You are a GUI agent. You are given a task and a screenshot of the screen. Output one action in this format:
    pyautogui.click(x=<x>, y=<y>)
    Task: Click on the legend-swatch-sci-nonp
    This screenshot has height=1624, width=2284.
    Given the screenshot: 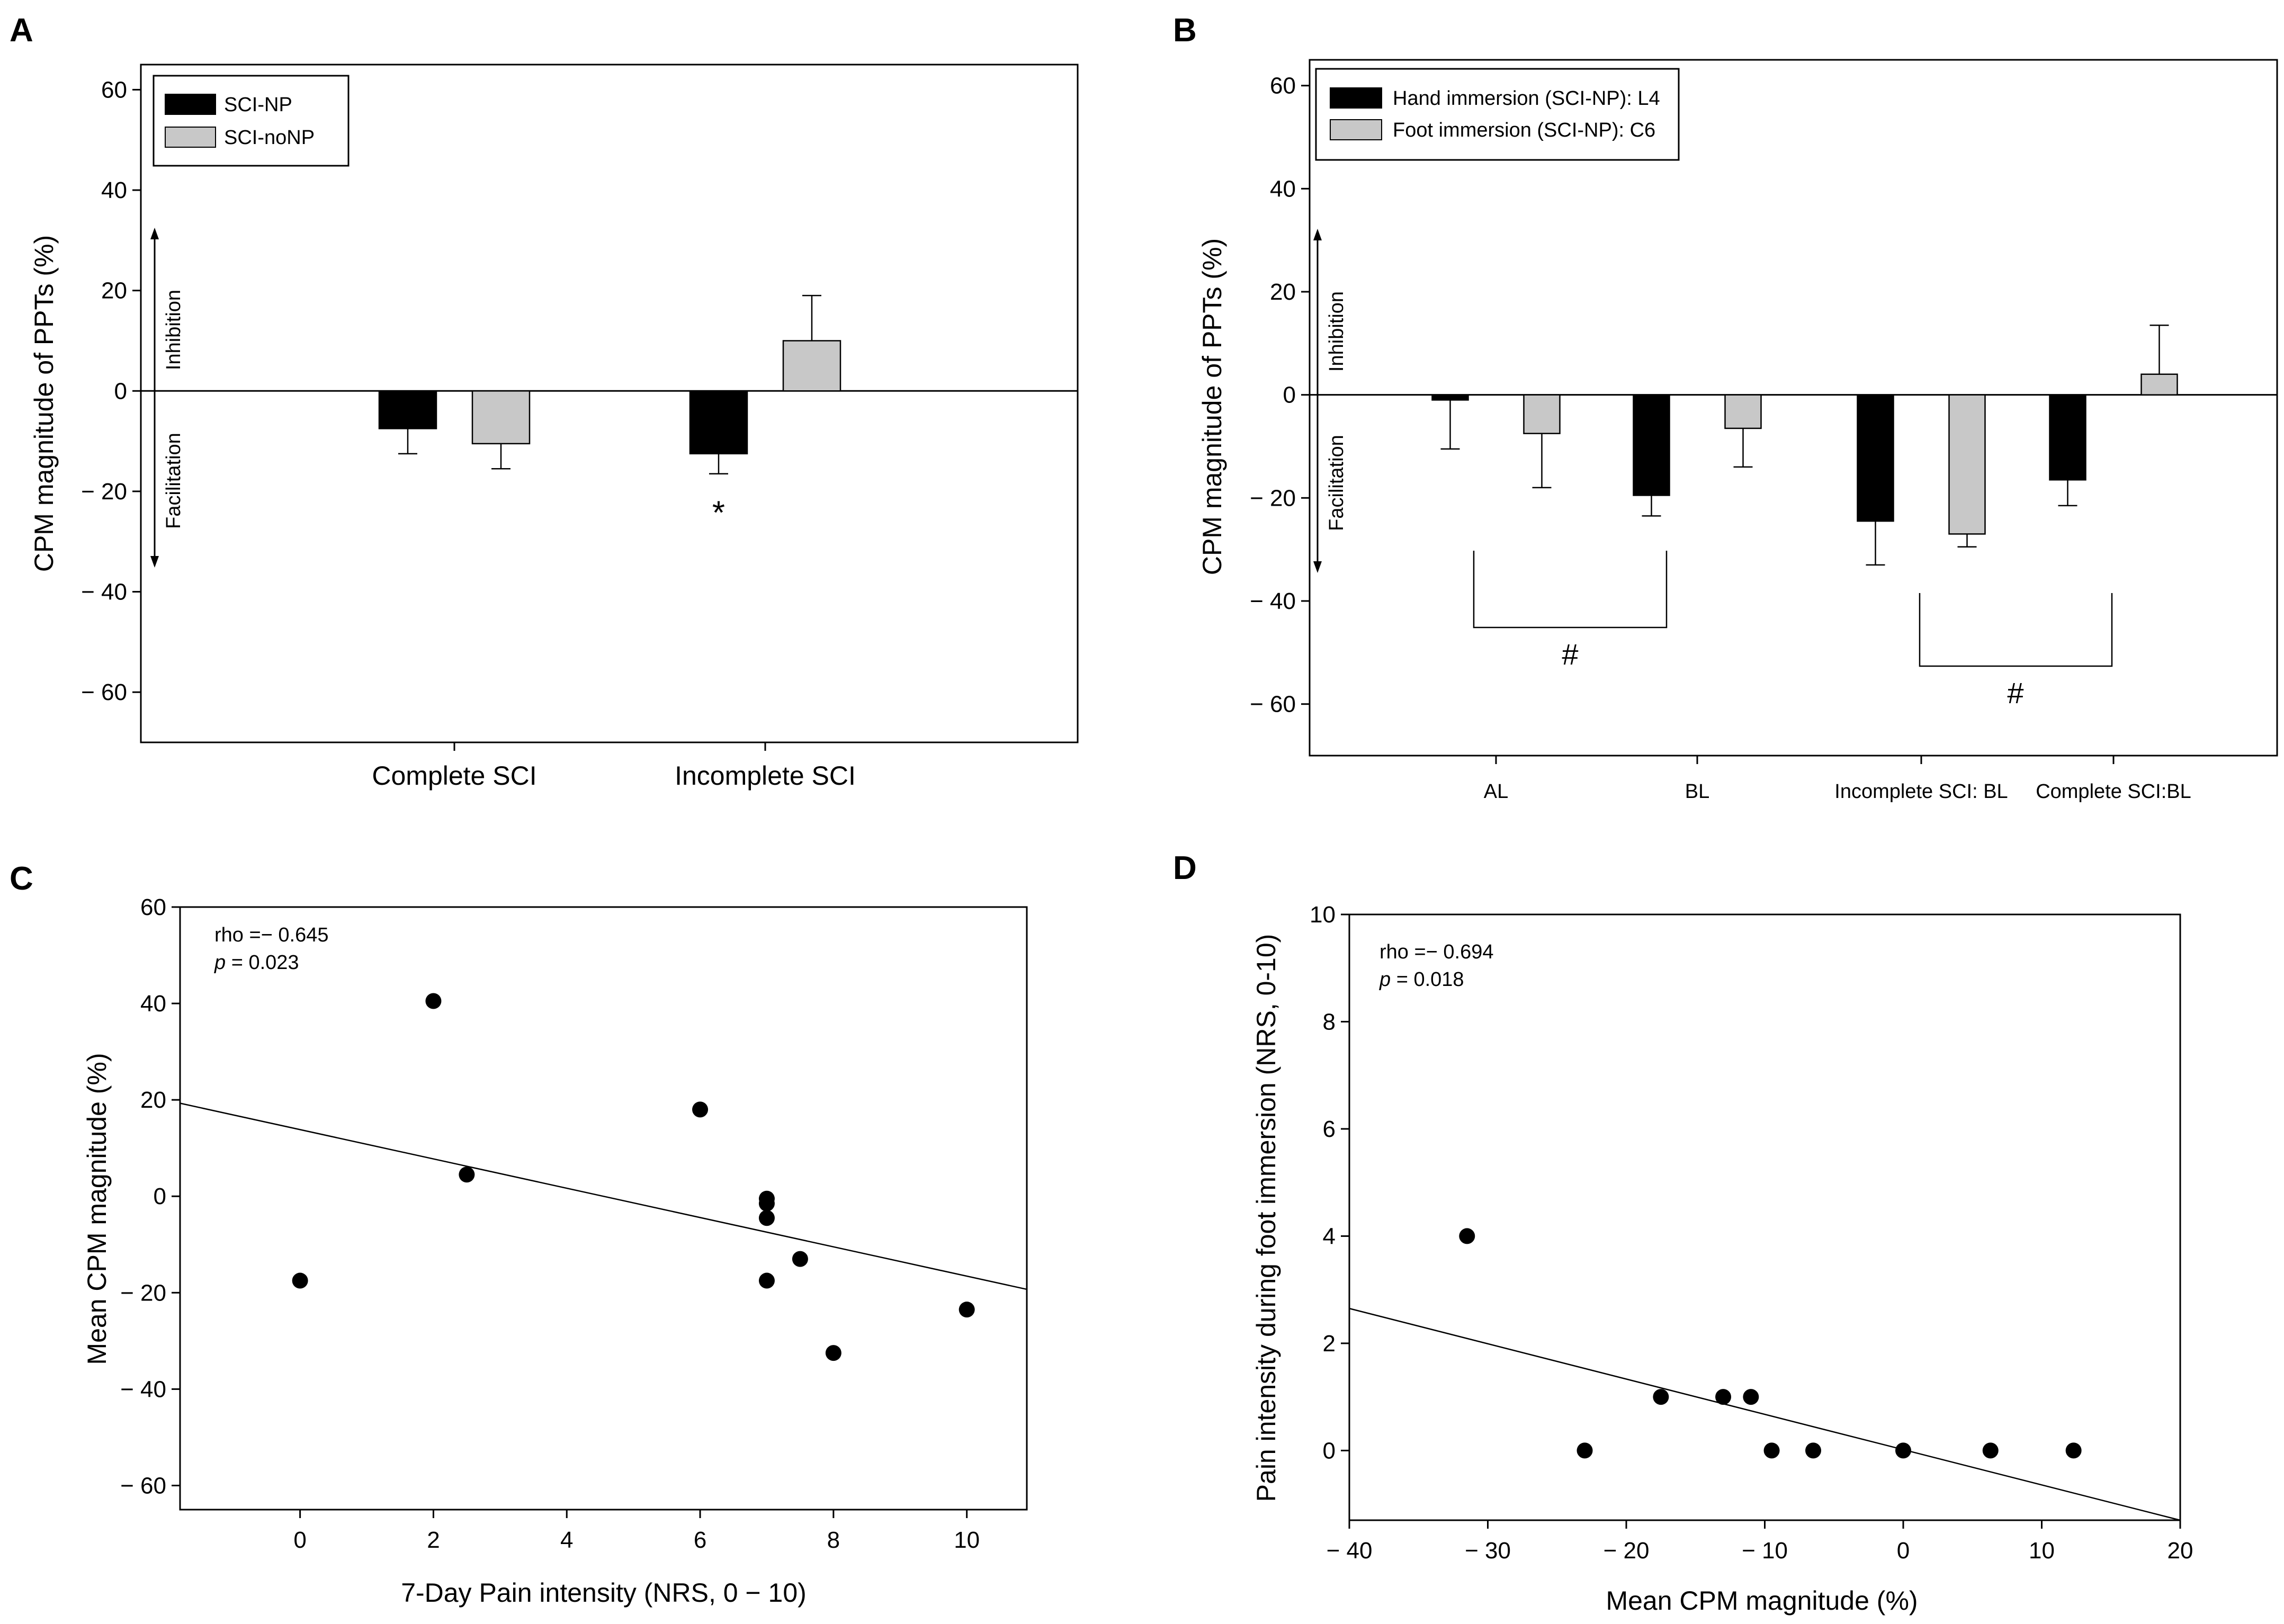 What is the action you would take?
    pyautogui.click(x=190, y=137)
    